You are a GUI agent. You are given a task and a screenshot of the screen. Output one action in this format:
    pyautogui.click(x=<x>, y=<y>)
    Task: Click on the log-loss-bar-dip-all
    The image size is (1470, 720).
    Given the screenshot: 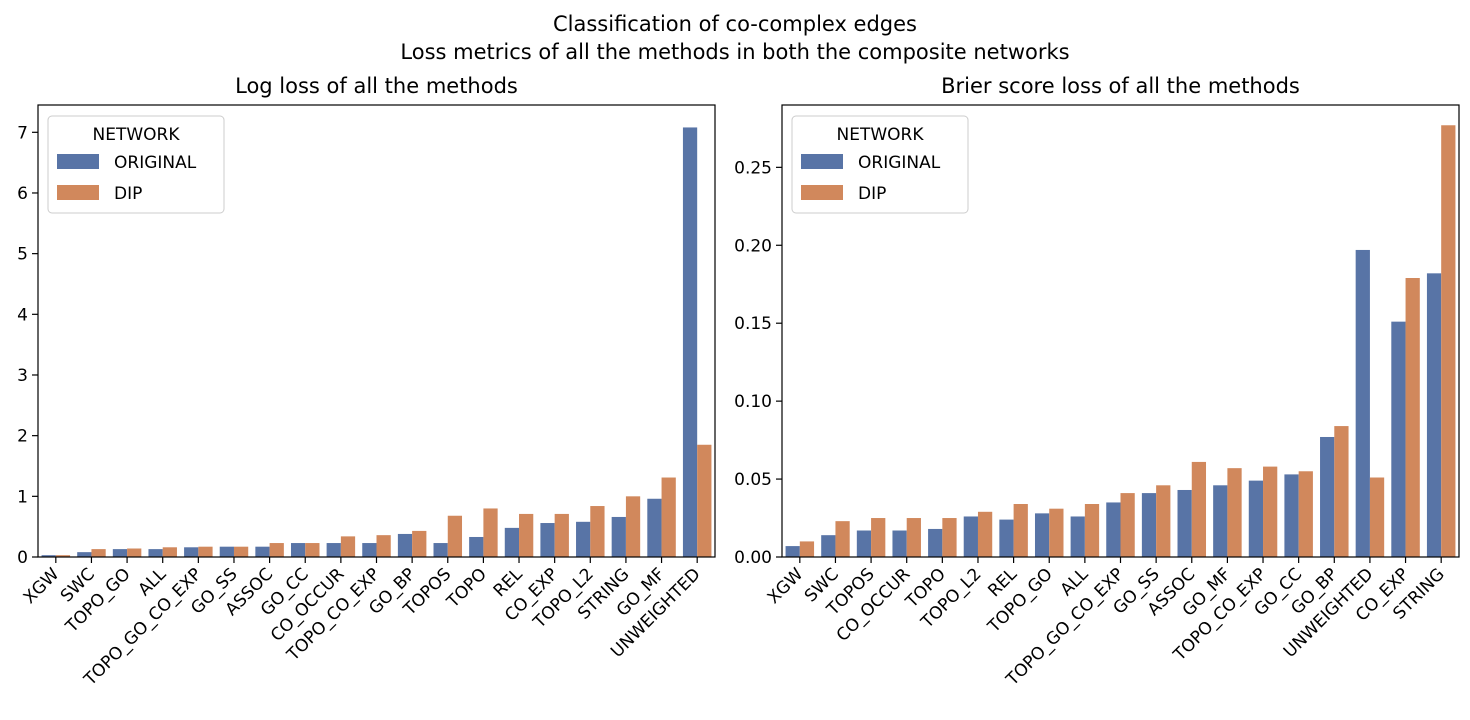 What is the action you would take?
    pyautogui.click(x=169, y=552)
    